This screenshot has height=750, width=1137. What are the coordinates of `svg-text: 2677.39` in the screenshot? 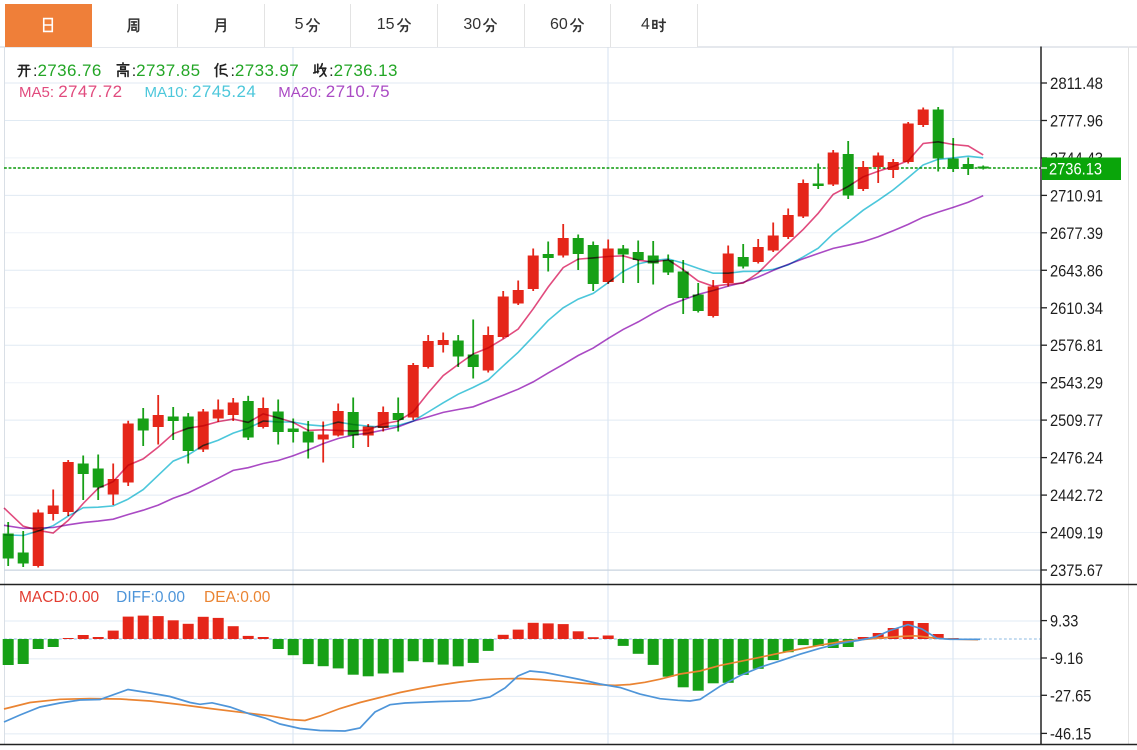 It's located at (1076, 233).